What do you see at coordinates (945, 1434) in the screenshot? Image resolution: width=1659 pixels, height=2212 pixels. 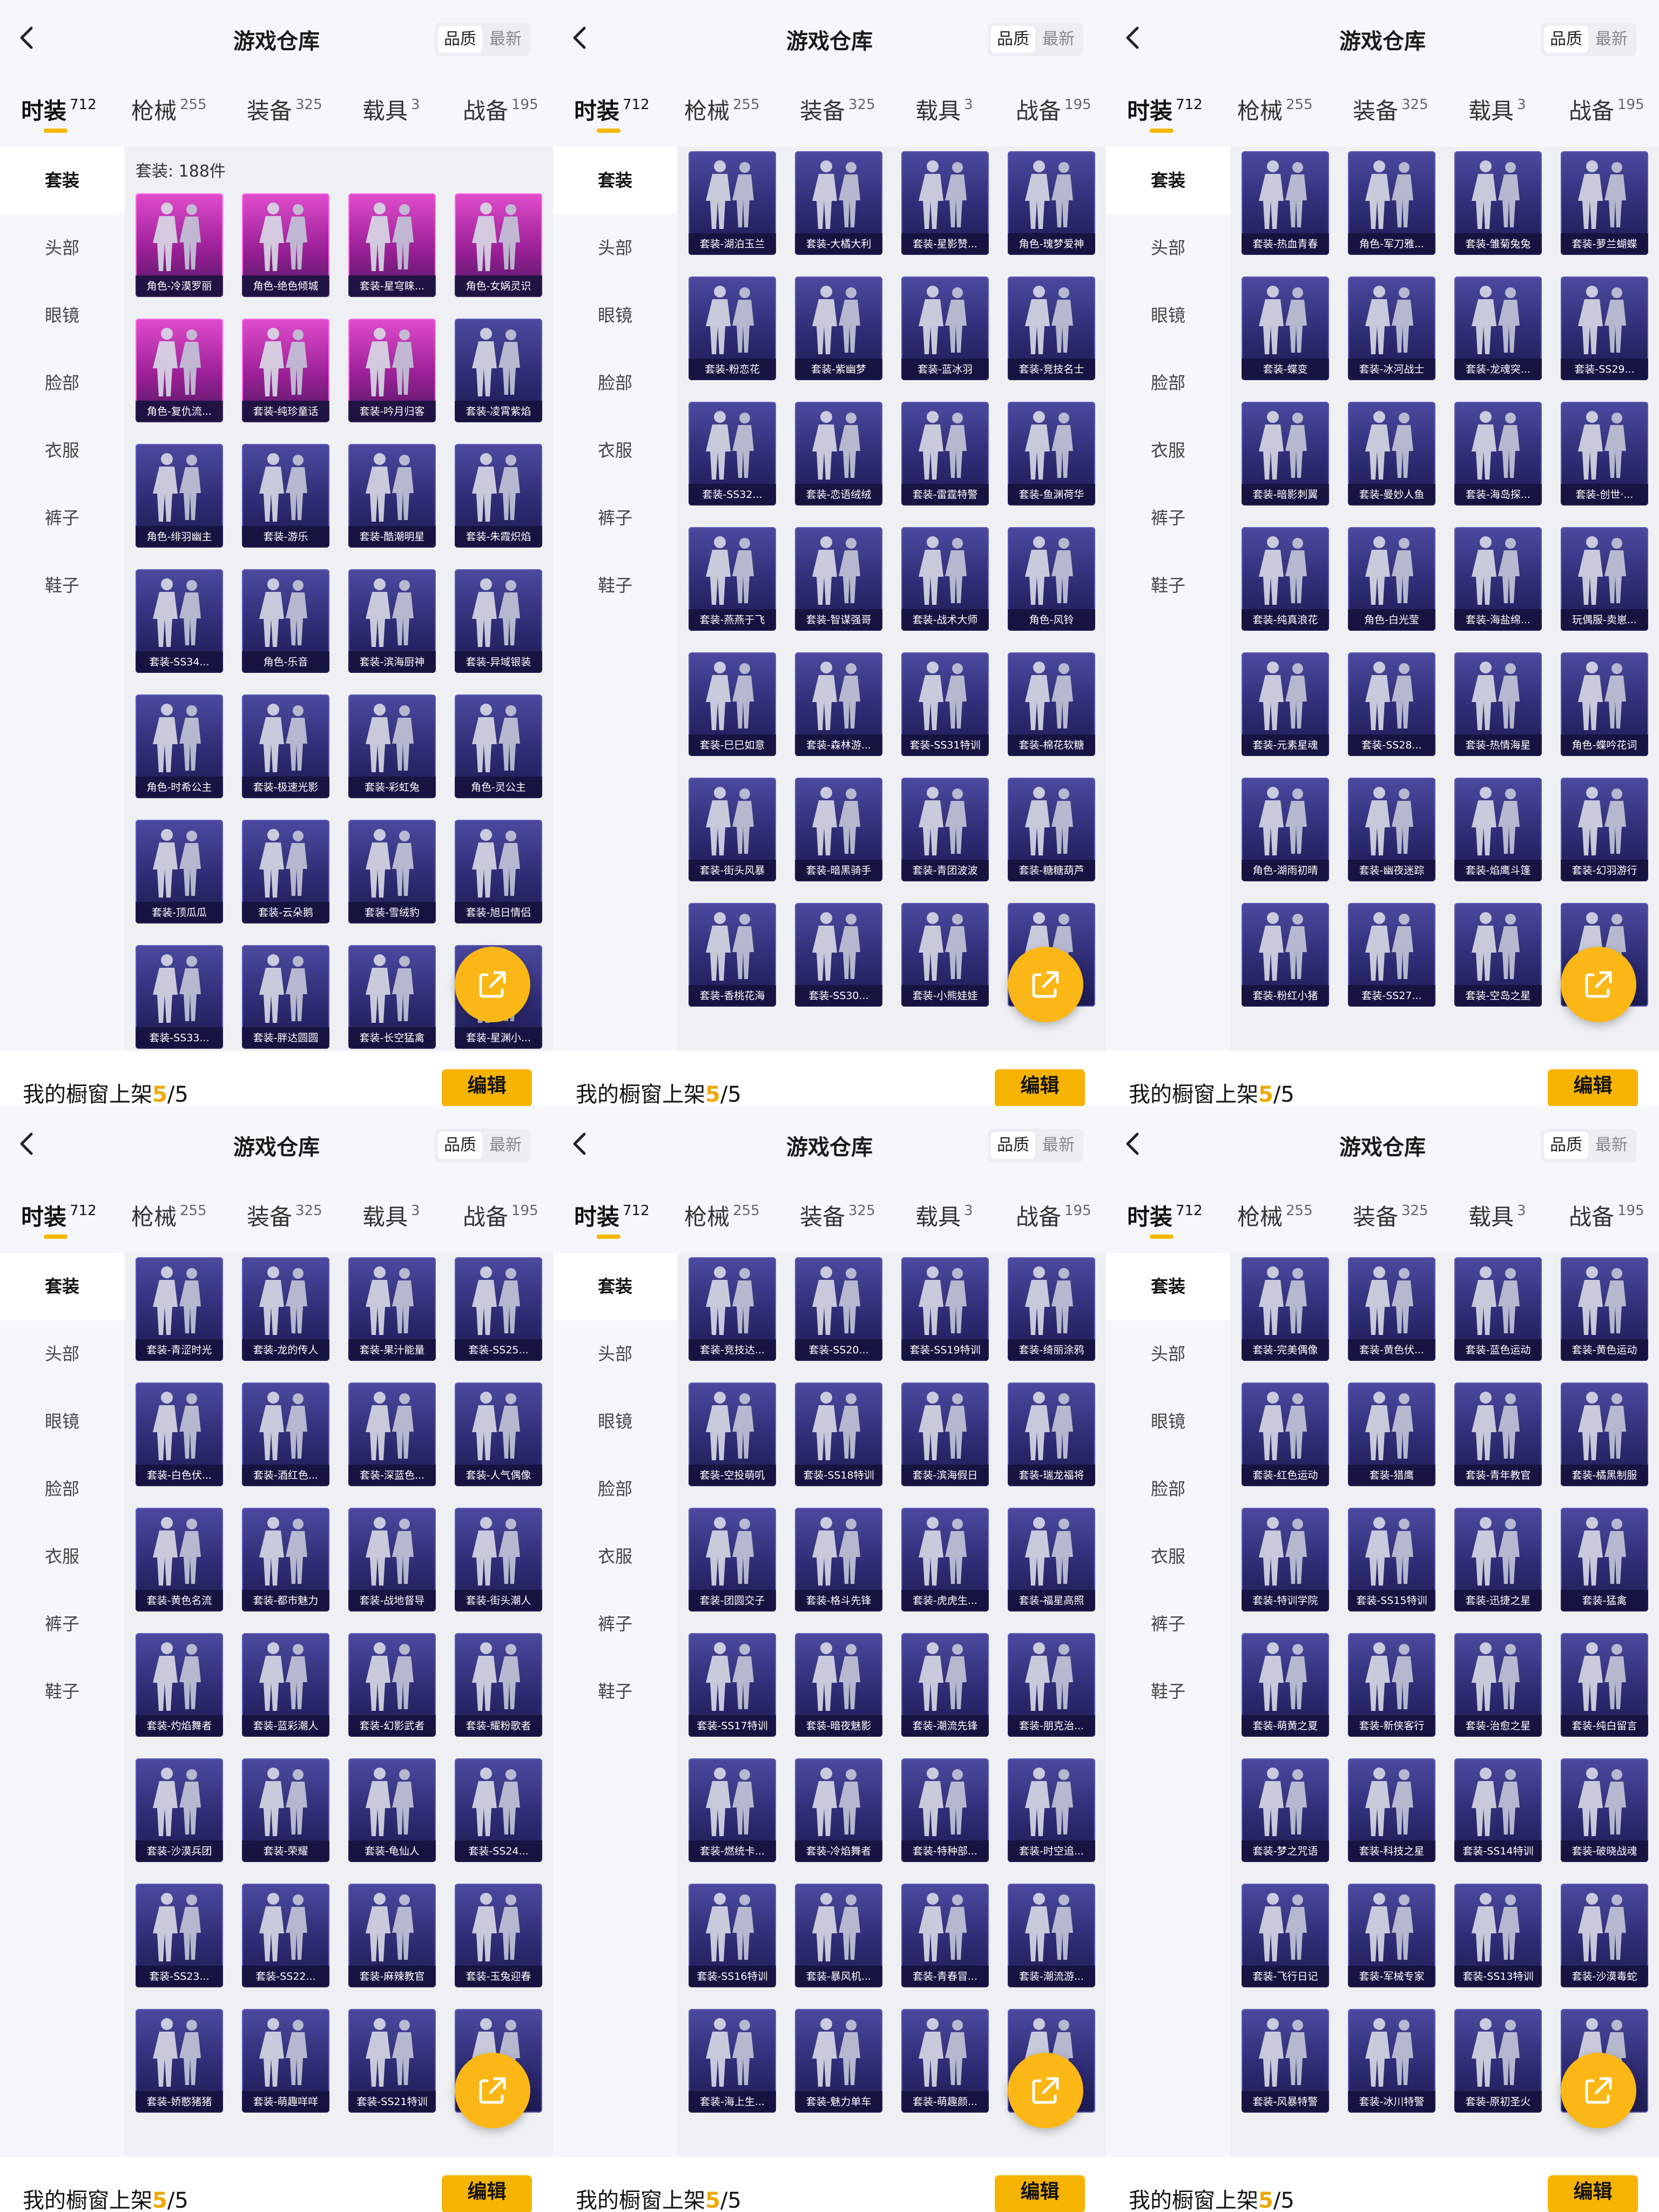 I see `item-card: 套装-滨海假日` at bounding box center [945, 1434].